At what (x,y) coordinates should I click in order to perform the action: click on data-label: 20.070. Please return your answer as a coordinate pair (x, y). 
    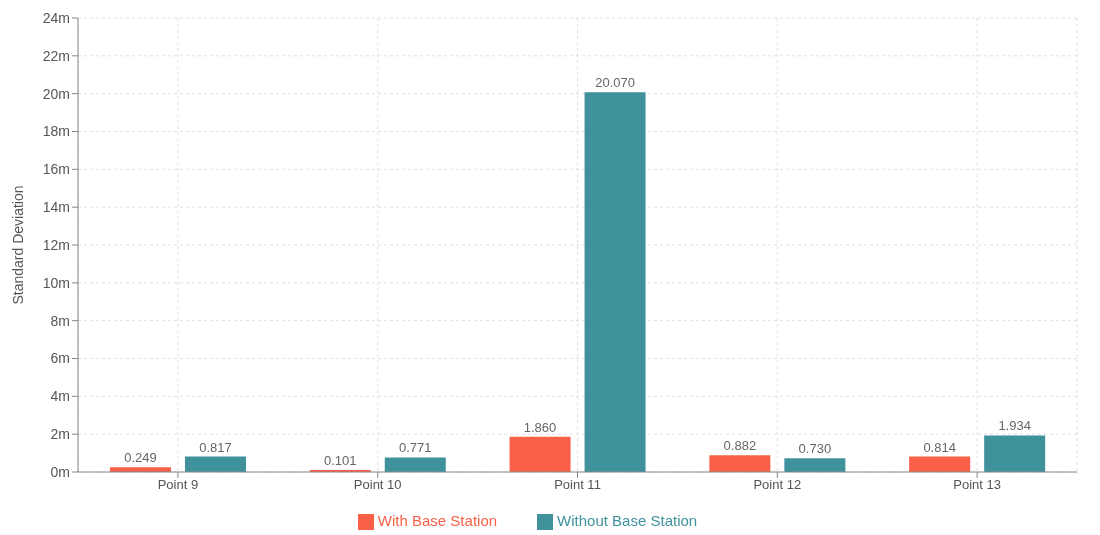
    Looking at the image, I should click on (615, 83).